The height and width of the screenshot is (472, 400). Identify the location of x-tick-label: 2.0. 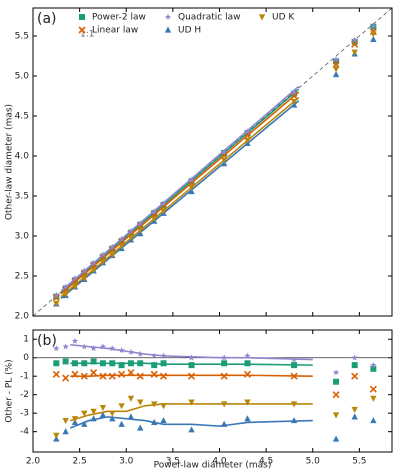
(33, 462).